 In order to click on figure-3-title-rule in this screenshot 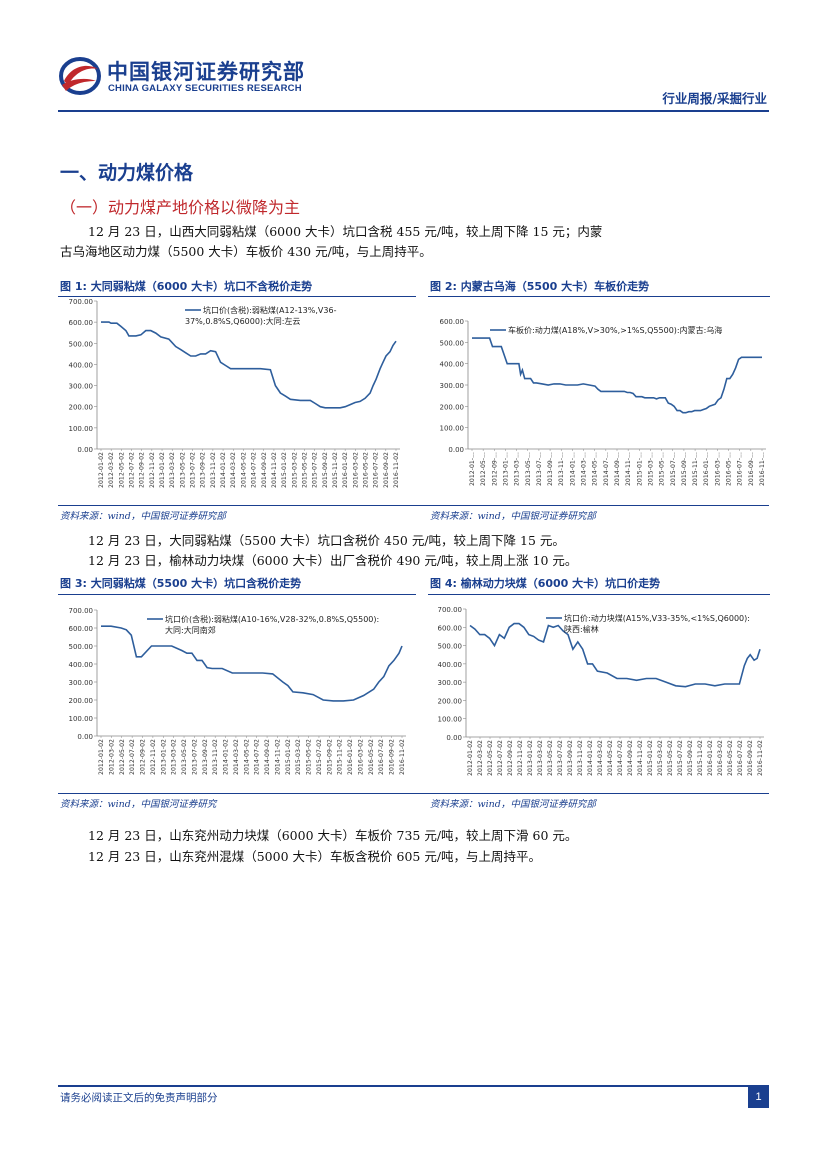, I will do `click(237, 594)`.